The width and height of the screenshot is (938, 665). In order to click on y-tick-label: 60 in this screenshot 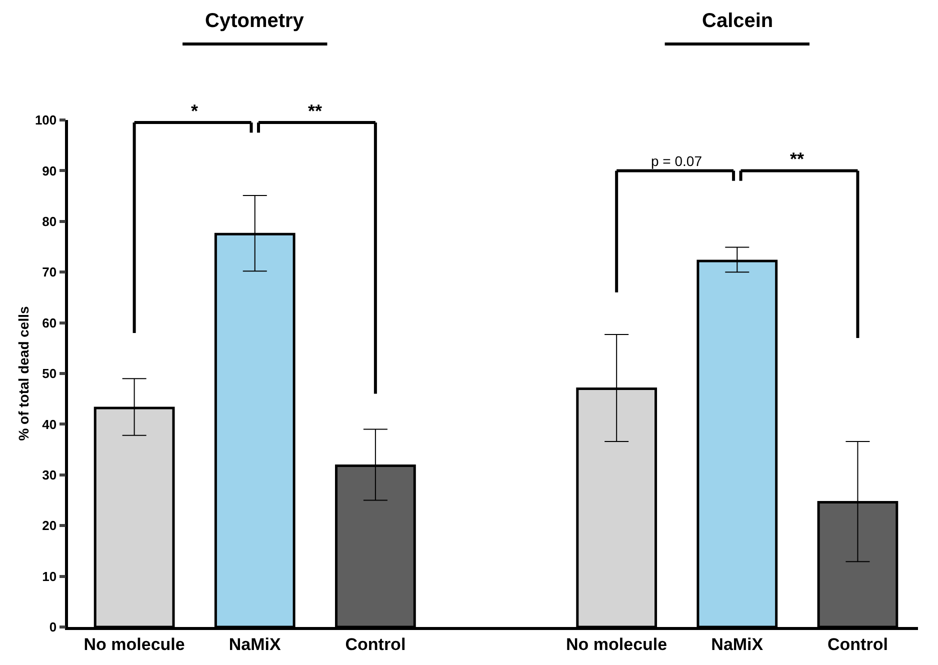, I will do `click(49, 322)`.